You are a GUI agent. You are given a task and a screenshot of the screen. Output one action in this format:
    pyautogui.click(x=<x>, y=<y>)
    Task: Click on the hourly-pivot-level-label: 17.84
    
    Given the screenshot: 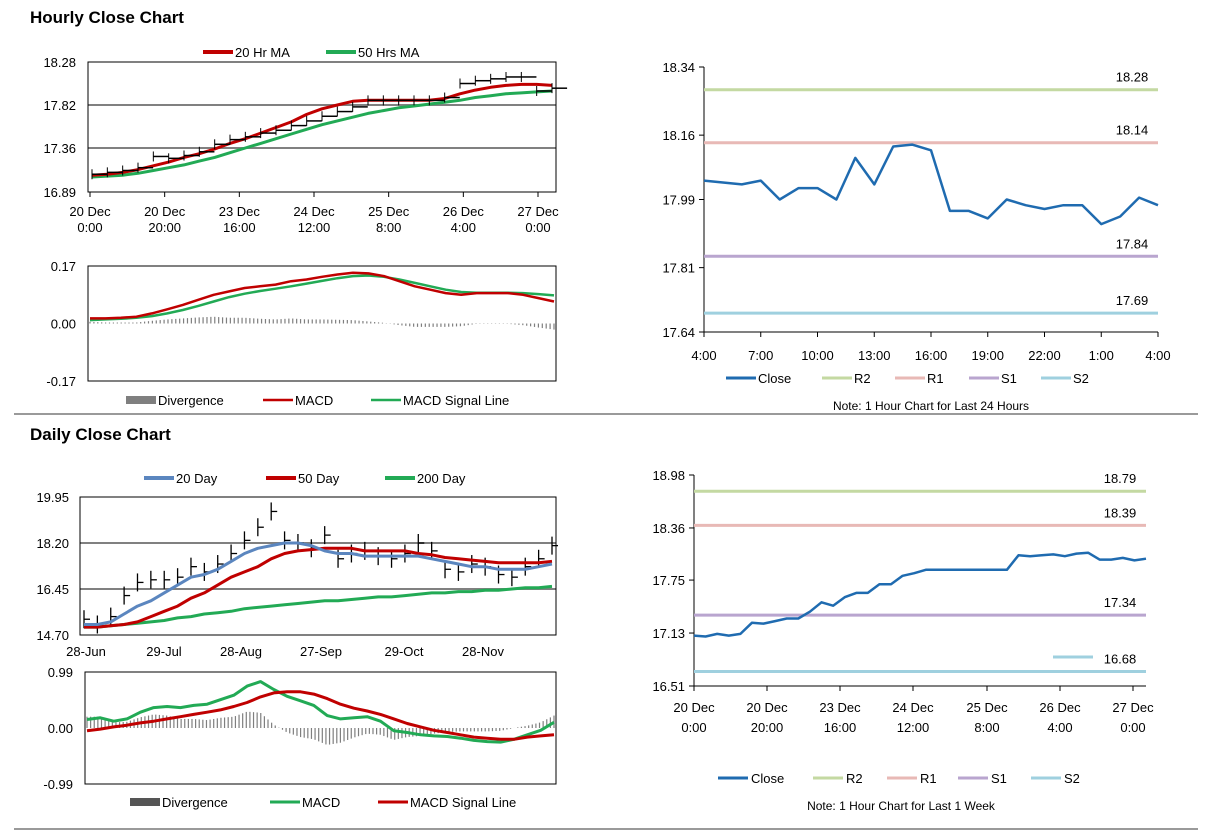 What is the action you would take?
    pyautogui.click(x=1132, y=243)
    